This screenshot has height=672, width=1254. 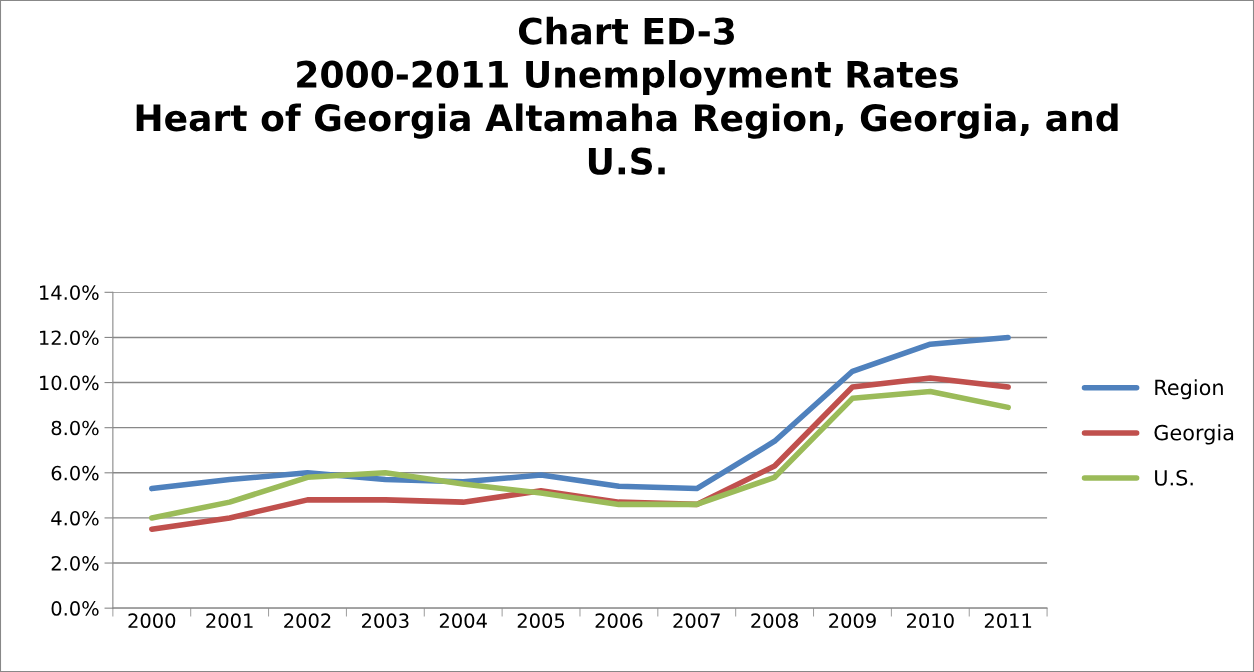 I want to click on x-tick-label: 2009, so click(x=852, y=621).